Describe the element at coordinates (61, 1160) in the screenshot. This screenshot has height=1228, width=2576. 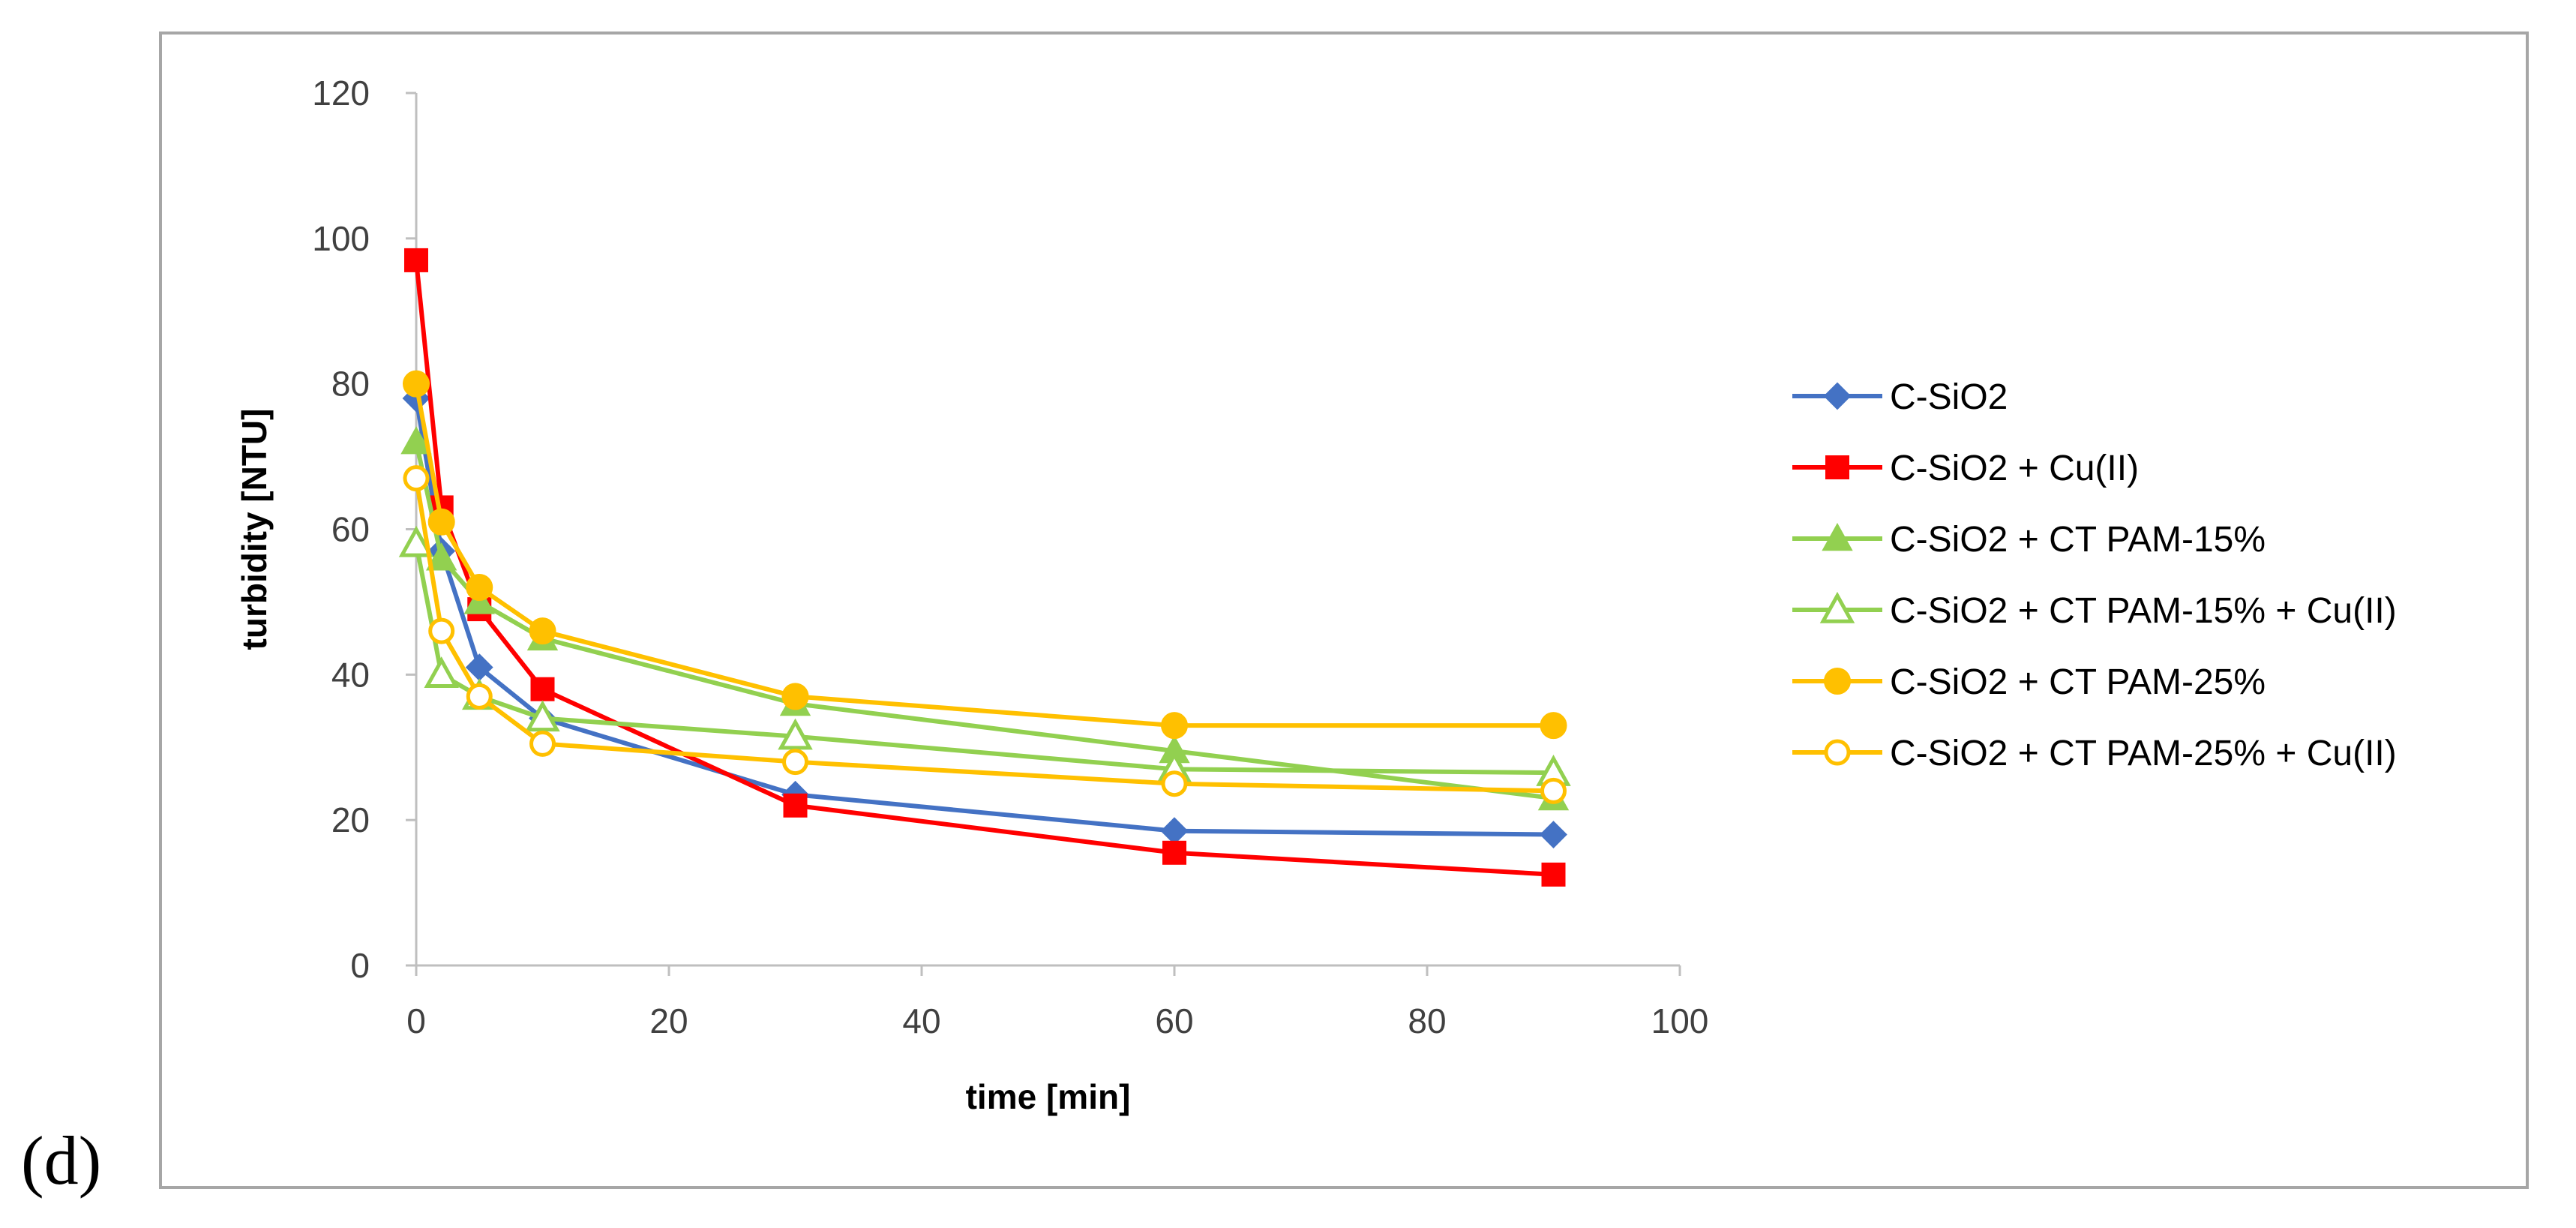
I see `panel-label: (d)` at that location.